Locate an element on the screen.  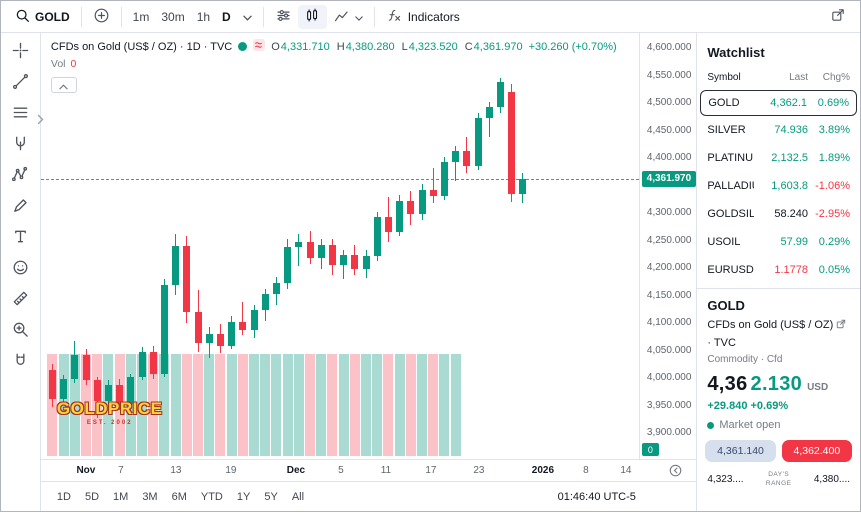
column-last: Last is located at coordinates (798, 77).